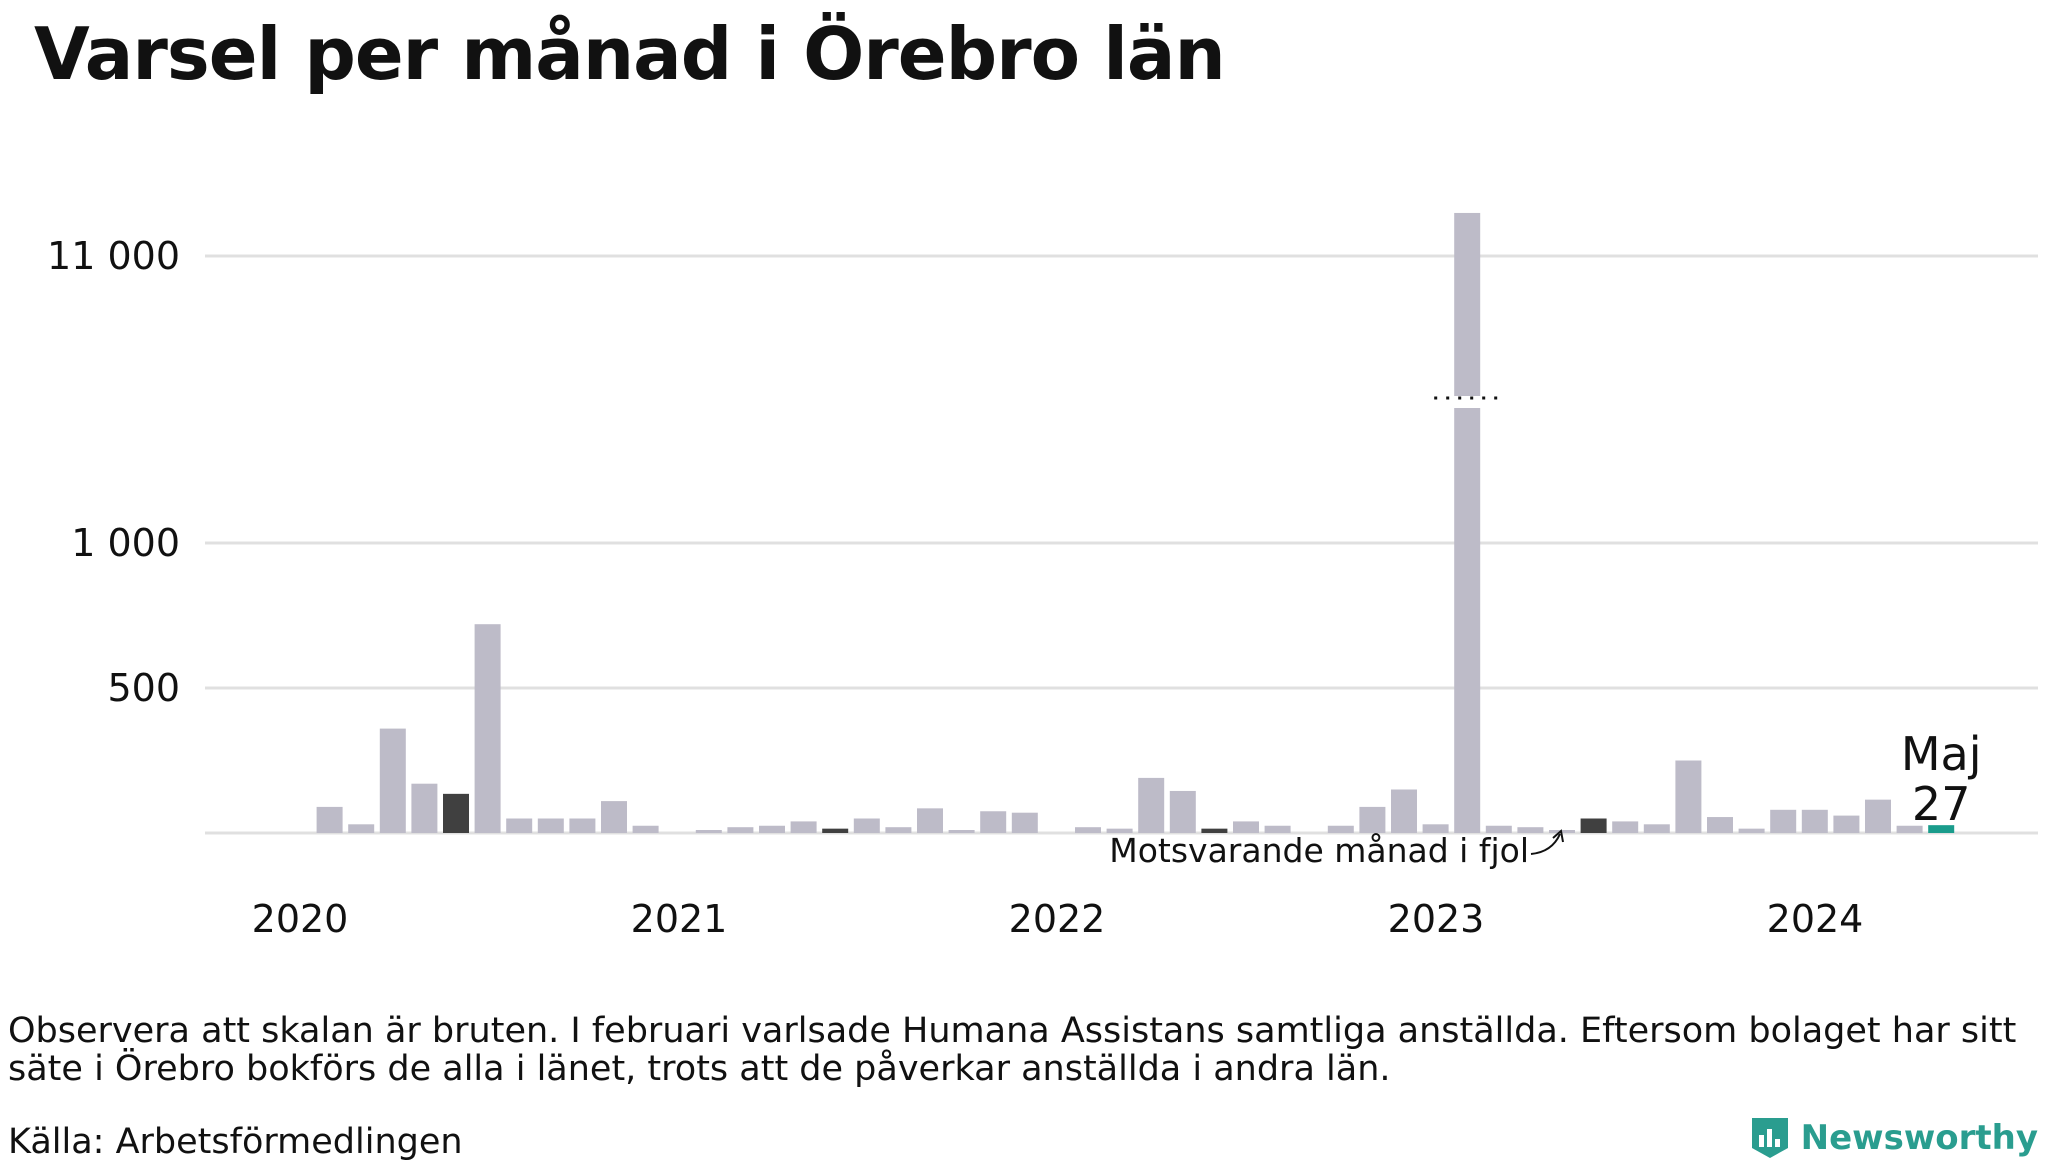 The image size is (2048, 1162). I want to click on y-axis-ticks: 500 1 000 11 000, so click(113, 472).